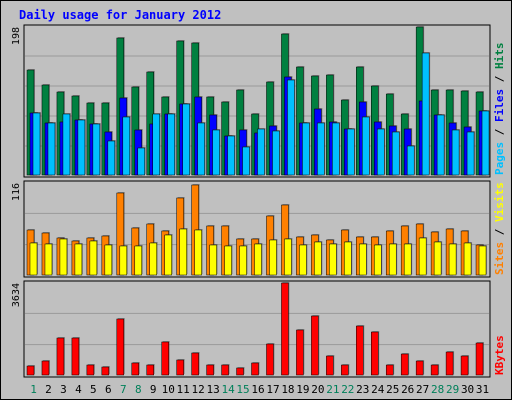  I want to click on day-label-10: 10, so click(168, 389).